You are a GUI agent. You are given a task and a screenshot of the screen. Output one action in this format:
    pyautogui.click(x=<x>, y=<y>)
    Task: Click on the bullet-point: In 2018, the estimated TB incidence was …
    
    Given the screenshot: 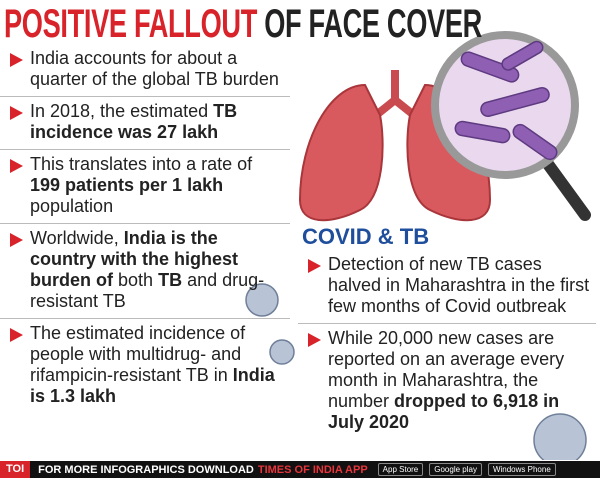 What is the action you would take?
    pyautogui.click(x=145, y=123)
    